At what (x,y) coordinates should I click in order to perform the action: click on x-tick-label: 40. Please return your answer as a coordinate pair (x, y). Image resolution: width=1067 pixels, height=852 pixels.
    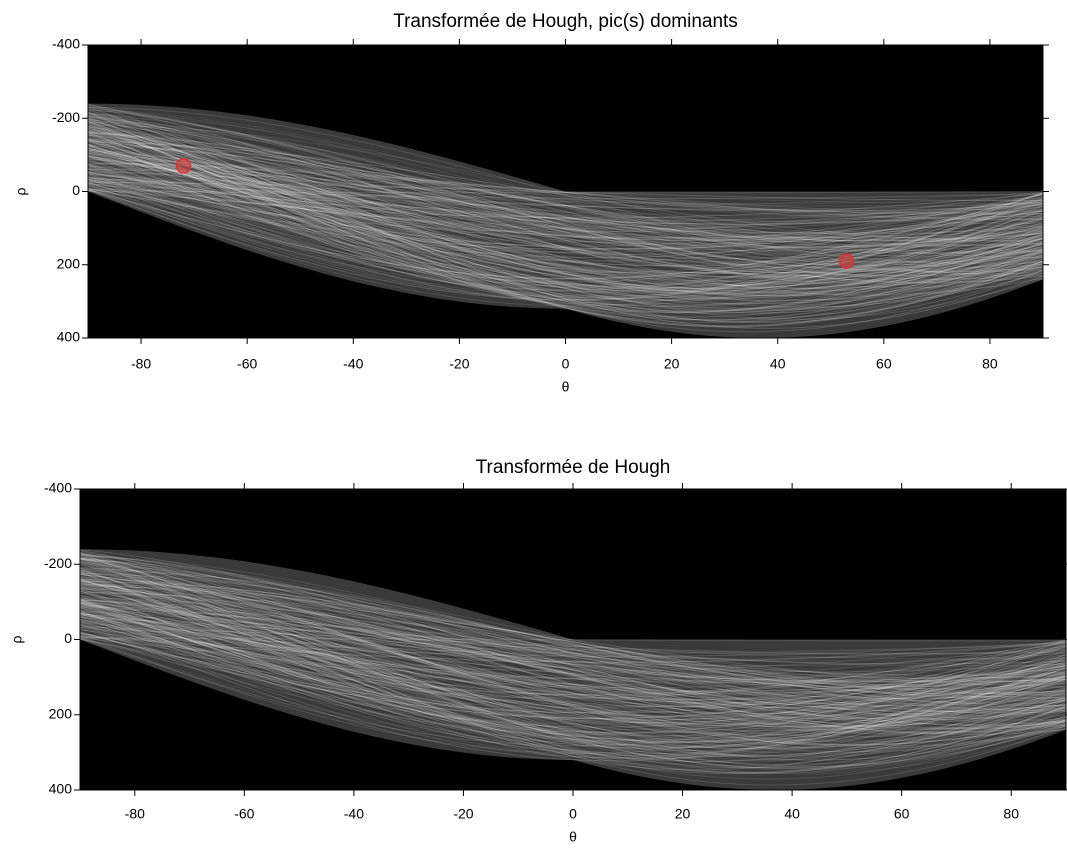
    Looking at the image, I should click on (792, 814).